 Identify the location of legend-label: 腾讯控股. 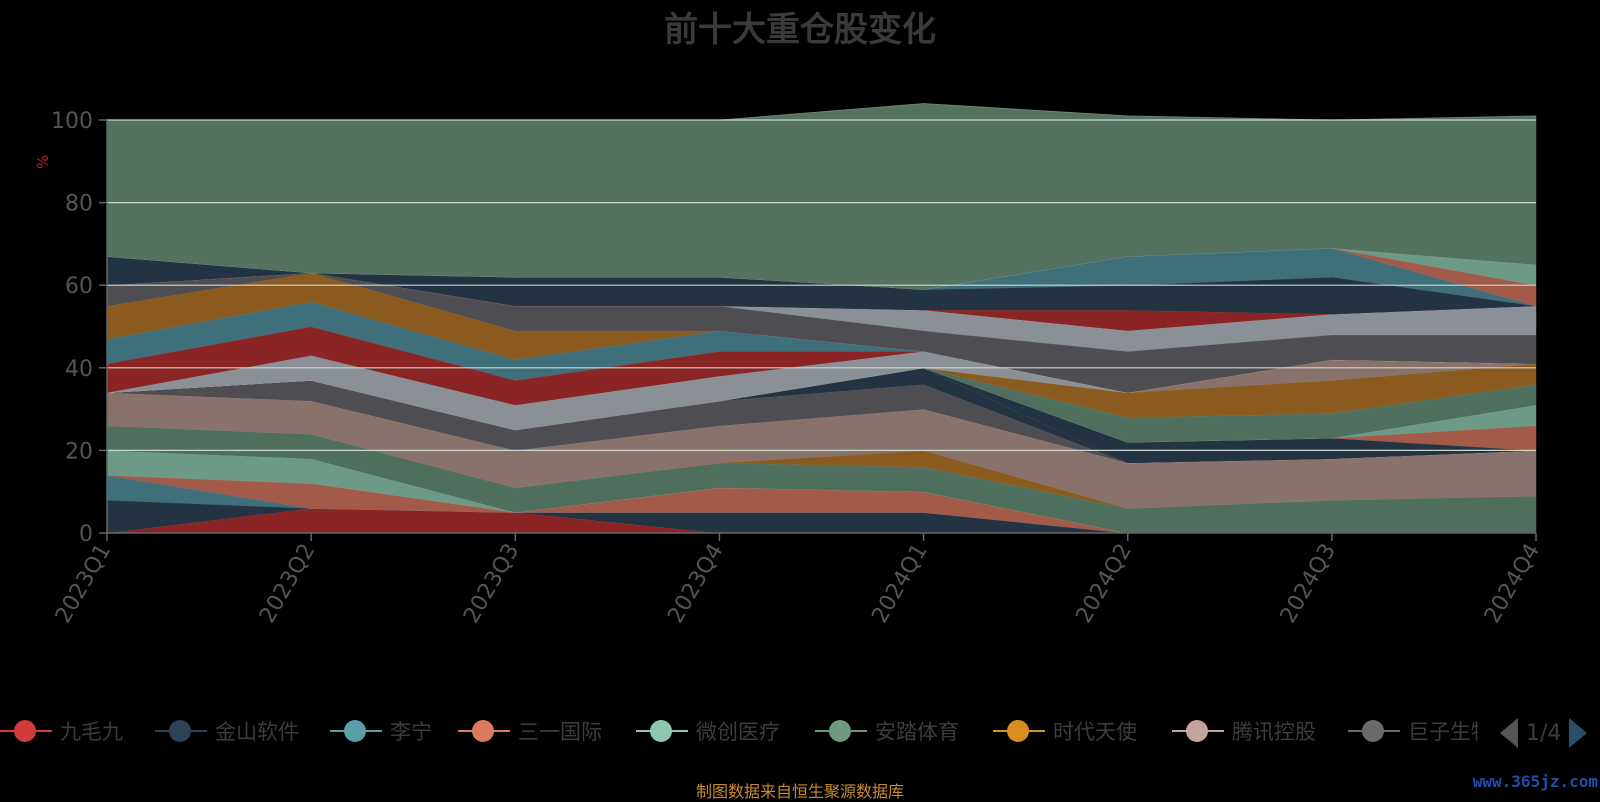
(1274, 732).